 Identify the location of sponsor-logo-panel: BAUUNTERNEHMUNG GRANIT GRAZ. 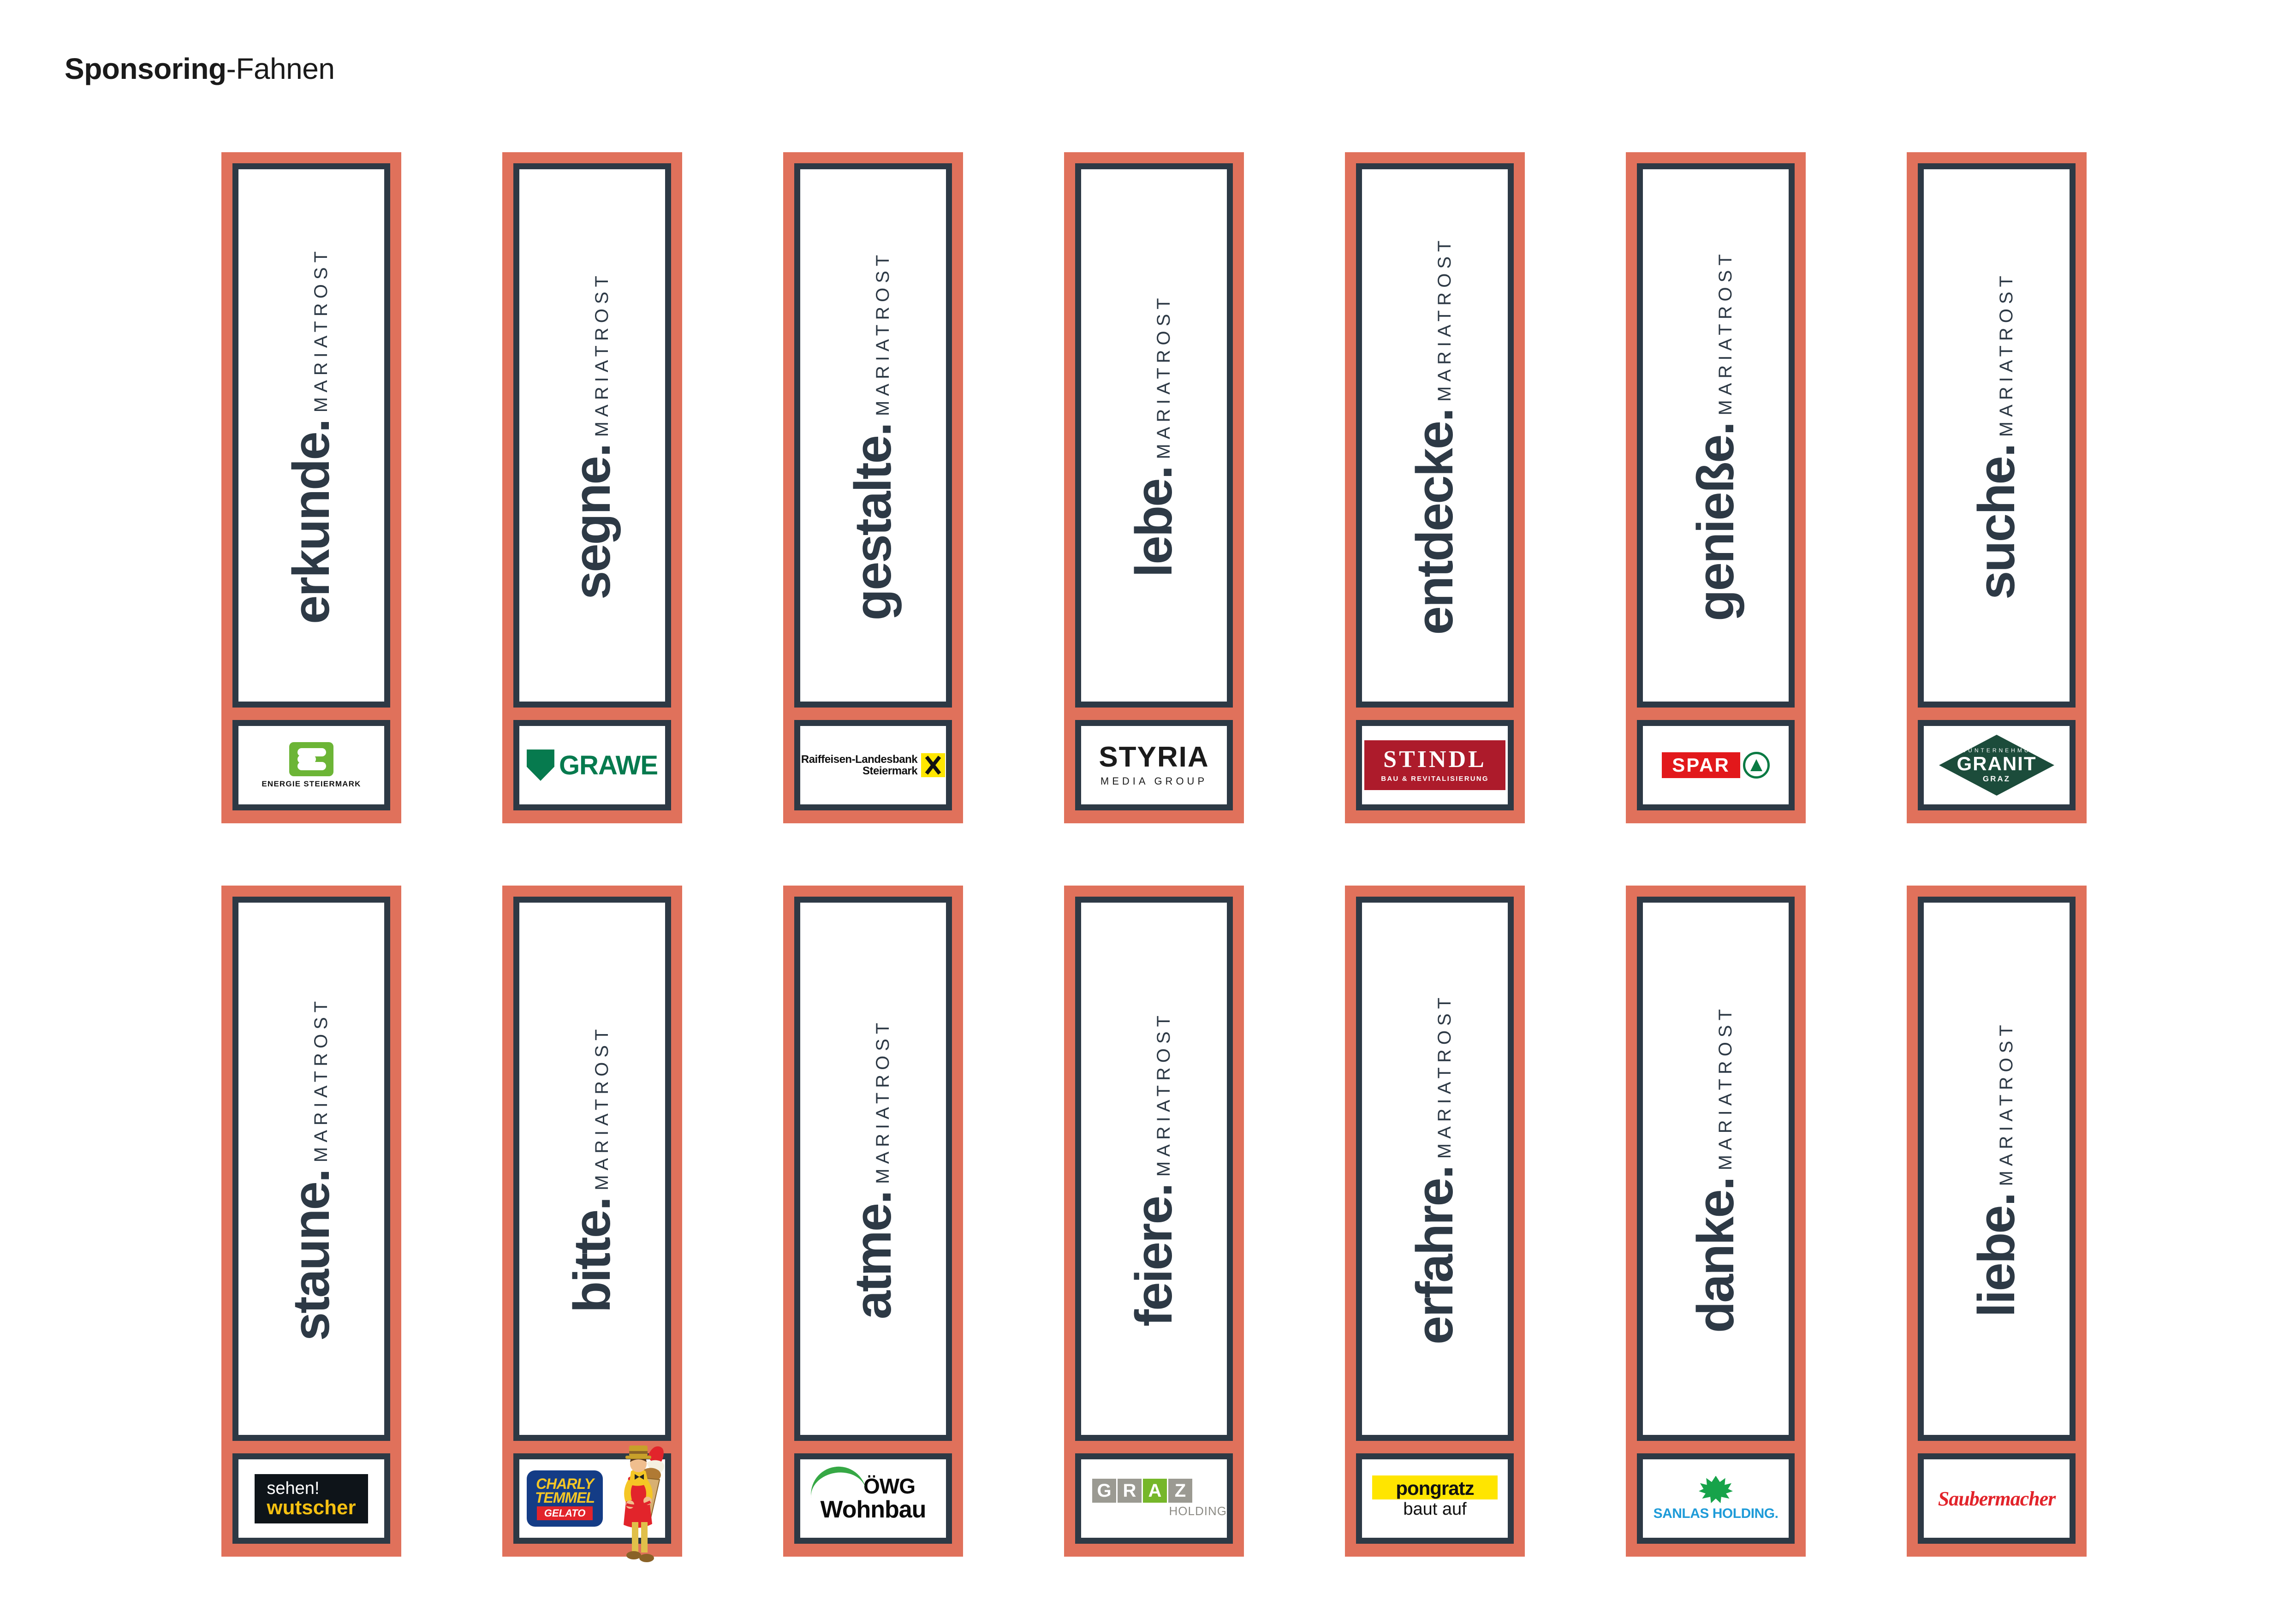
(1997, 765).